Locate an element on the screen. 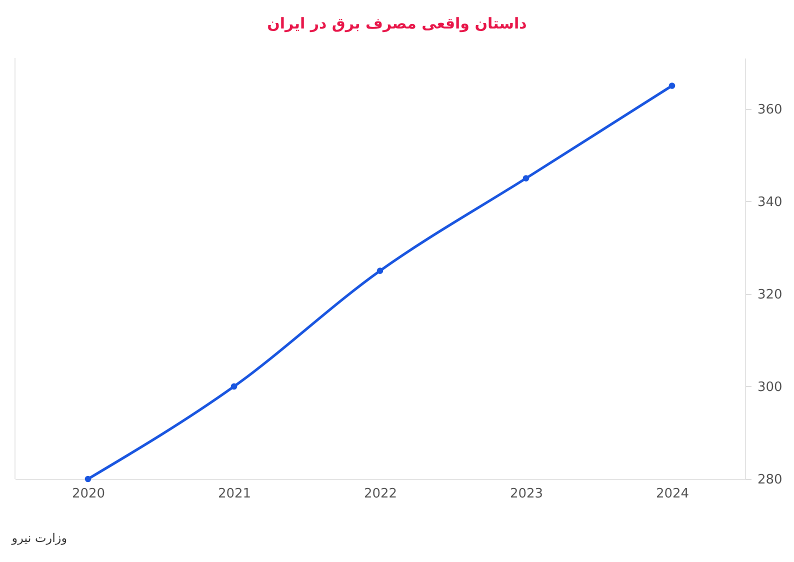 Image resolution: width=794 pixels, height=562 pixels. y-tick-label: 280 is located at coordinates (770, 480).